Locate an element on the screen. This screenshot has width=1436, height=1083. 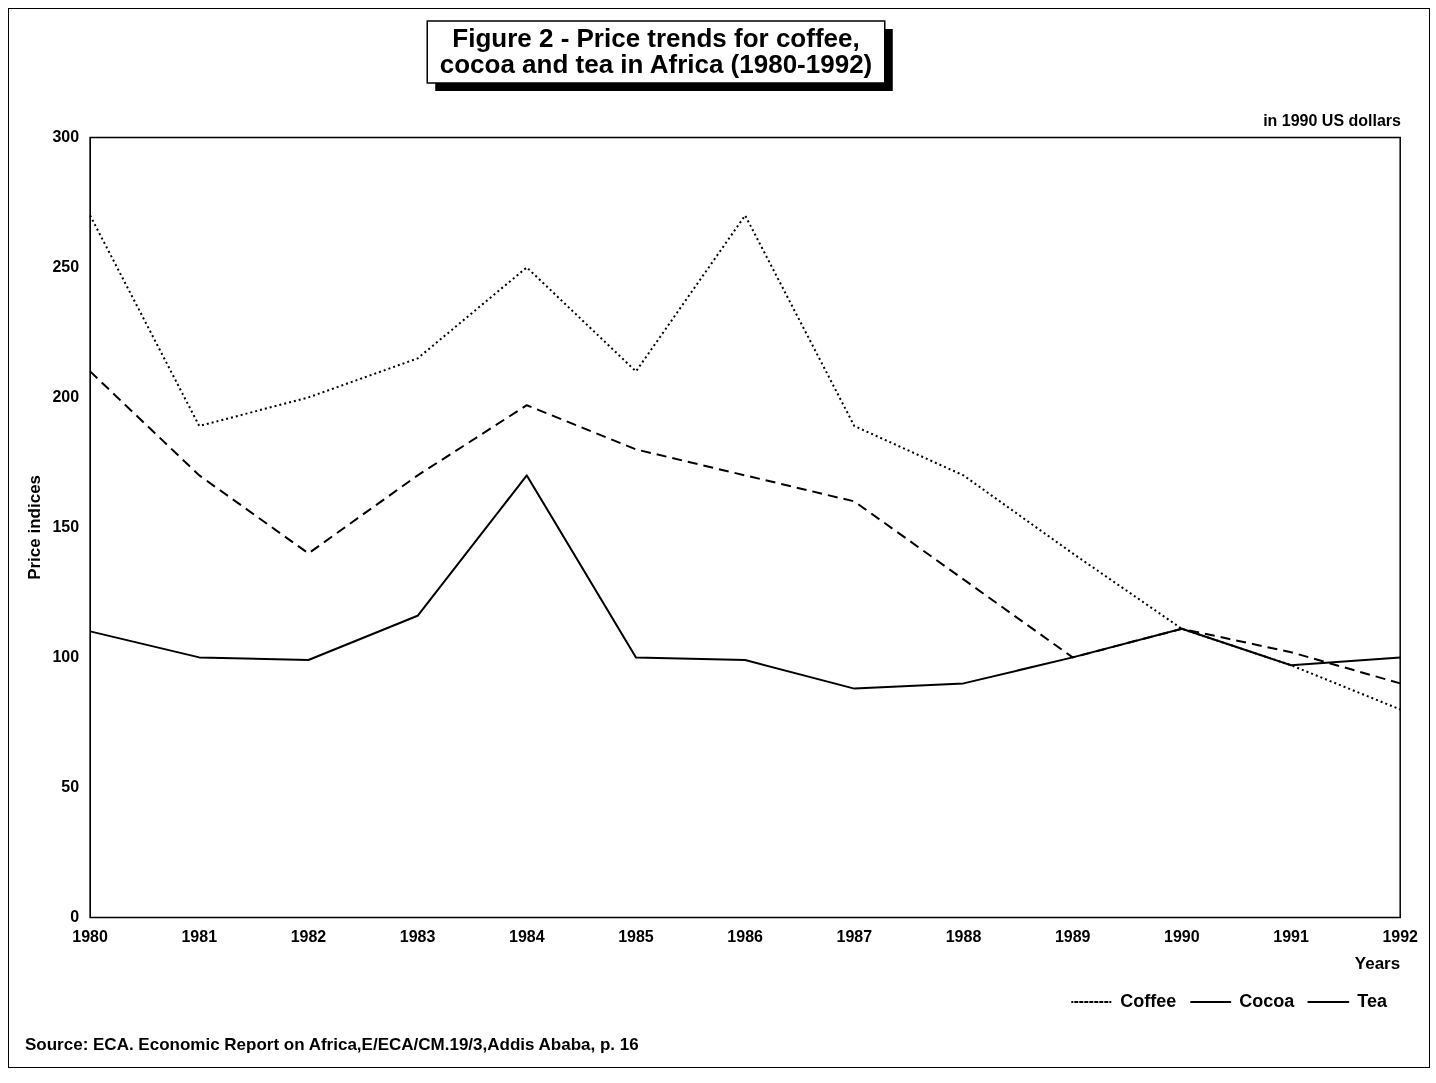
x-tick-label: 1982 is located at coordinates (308, 937).